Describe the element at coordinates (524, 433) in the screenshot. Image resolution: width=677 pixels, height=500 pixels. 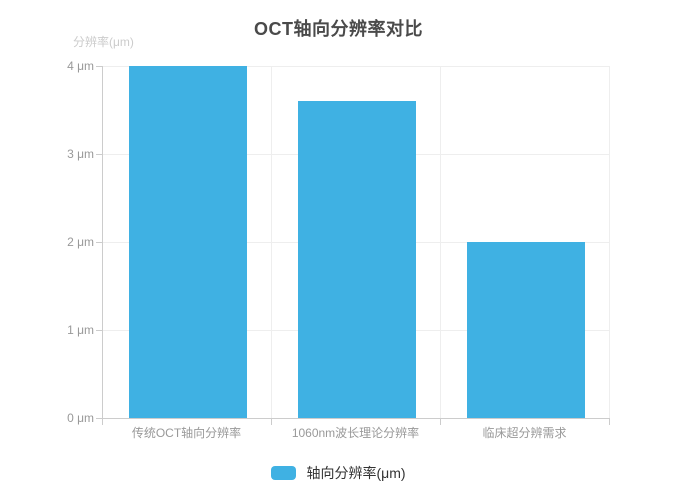
I see `x-category-label: 临床超分辨需求` at that location.